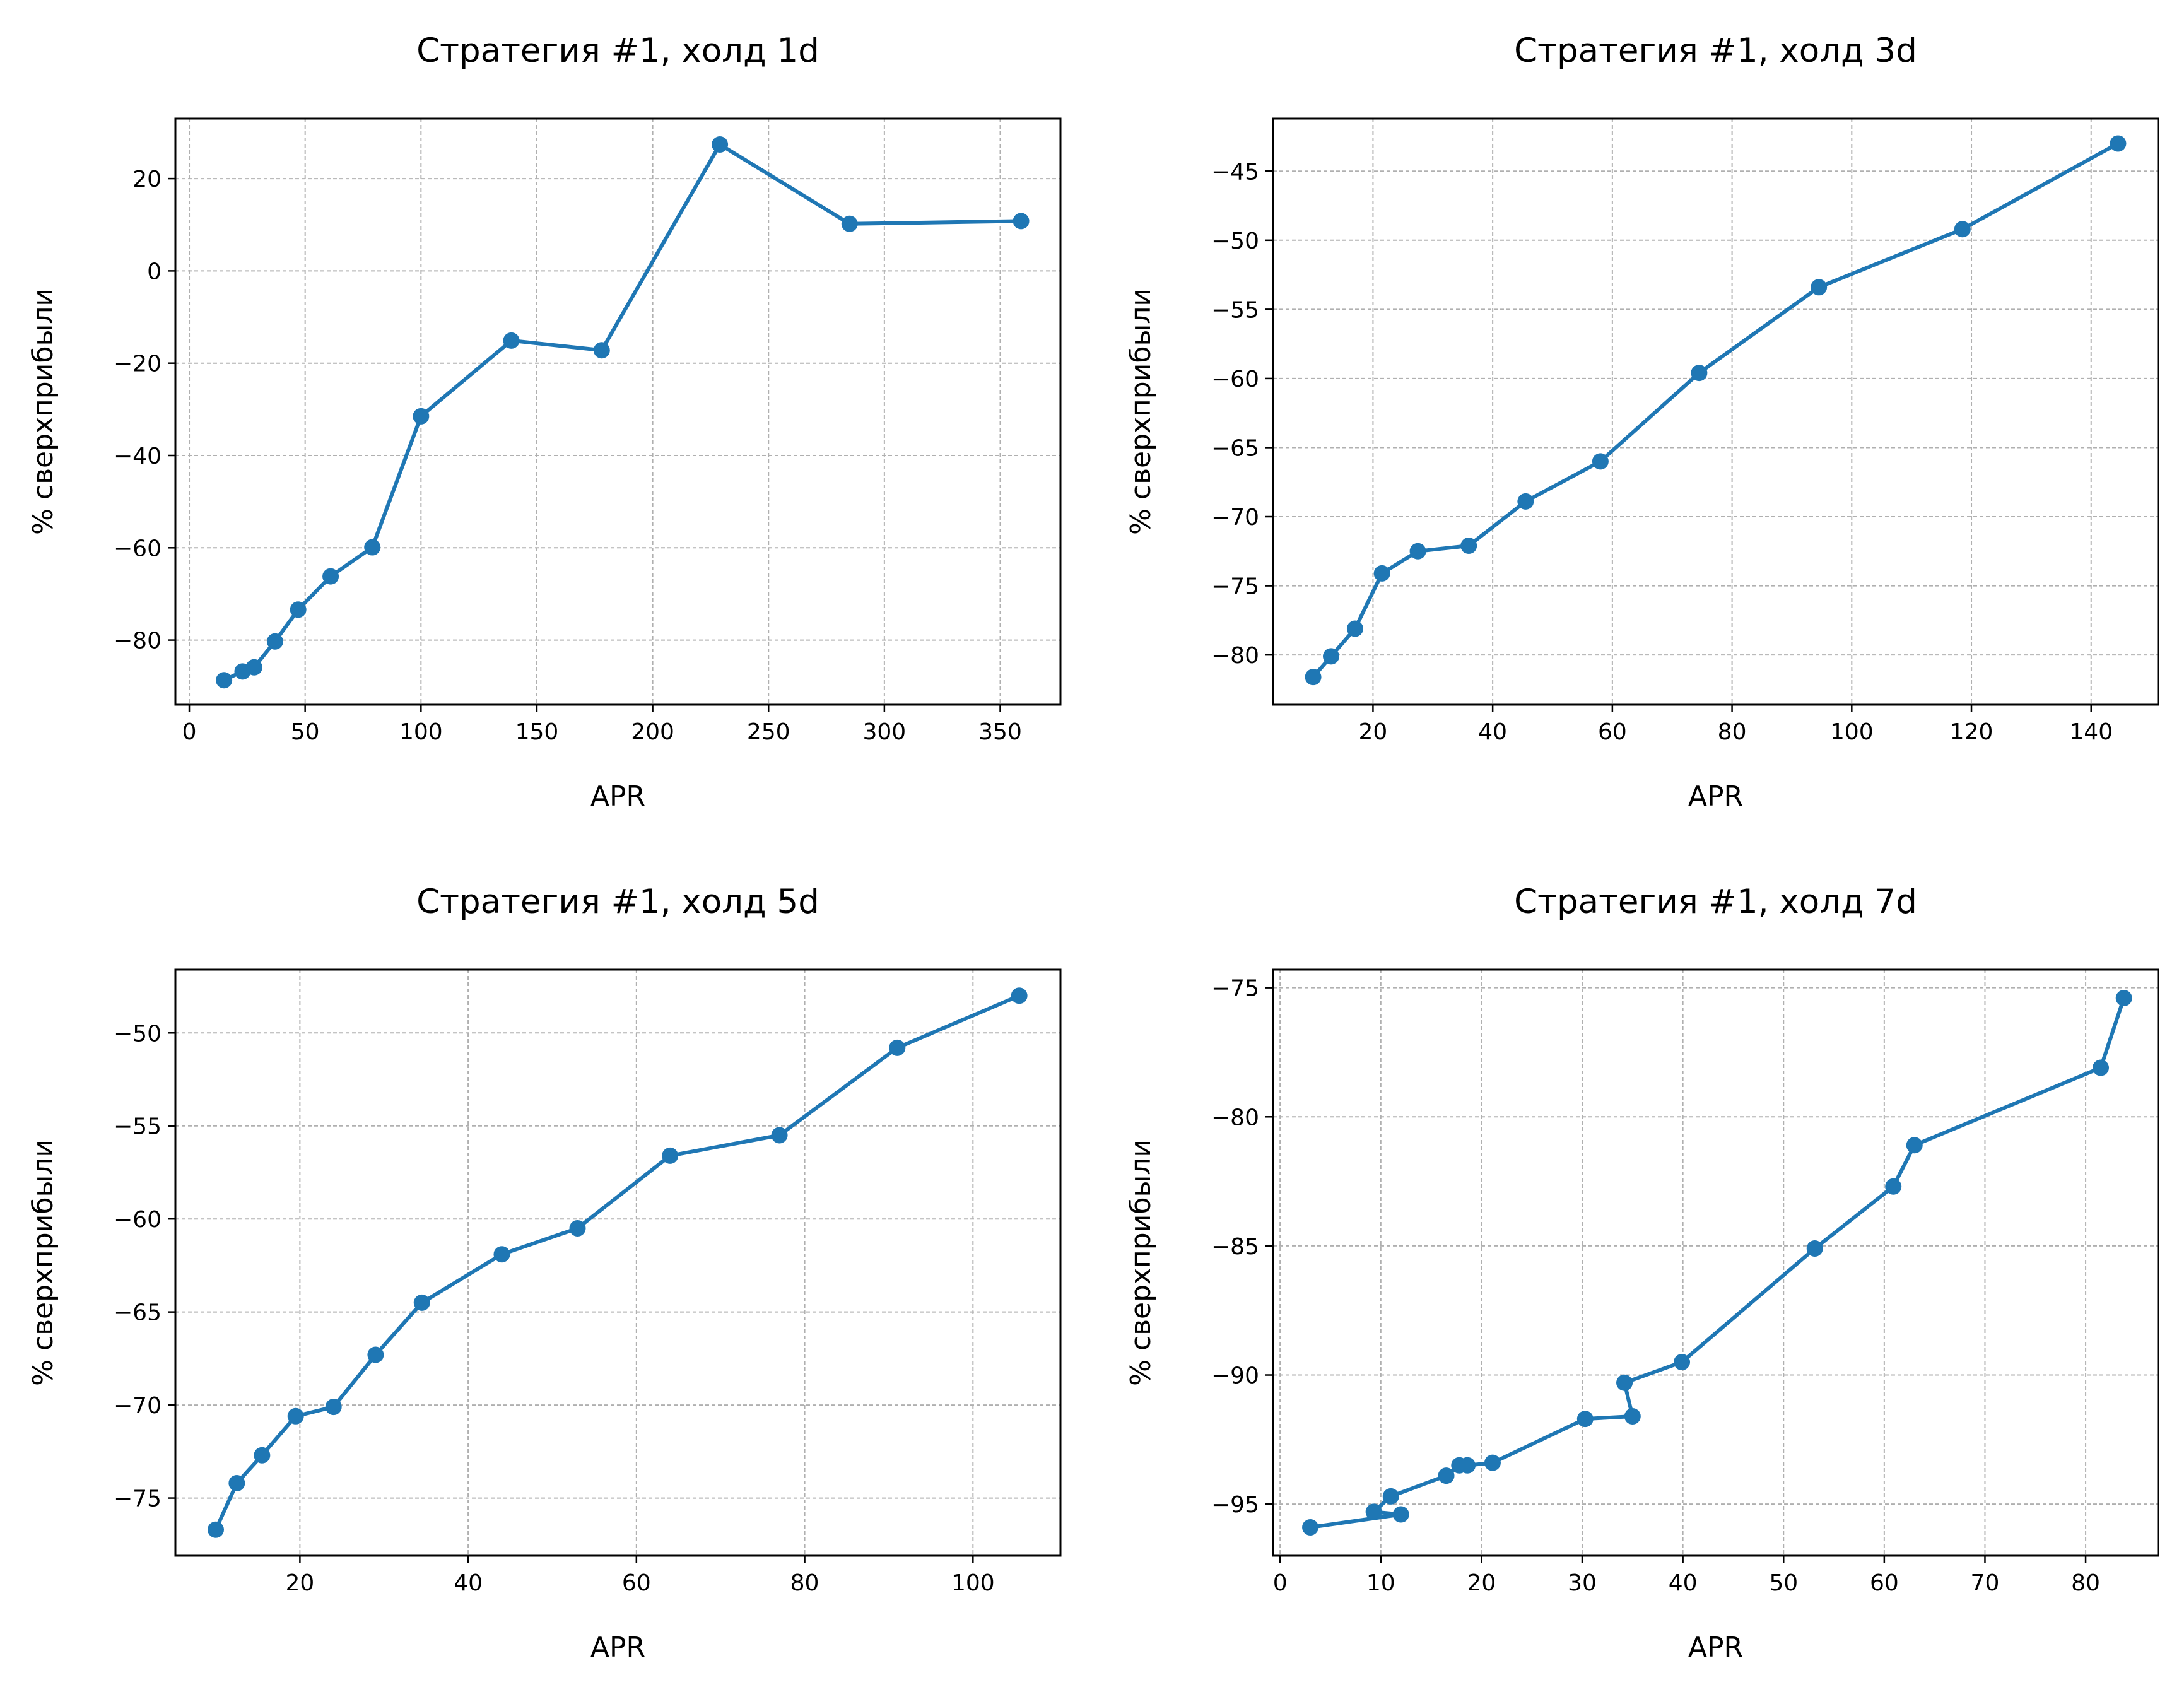 The height and width of the screenshot is (1692, 2184). Describe the element at coordinates (1235, 1376) in the screenshot. I see `y-tick-label: −90` at that location.